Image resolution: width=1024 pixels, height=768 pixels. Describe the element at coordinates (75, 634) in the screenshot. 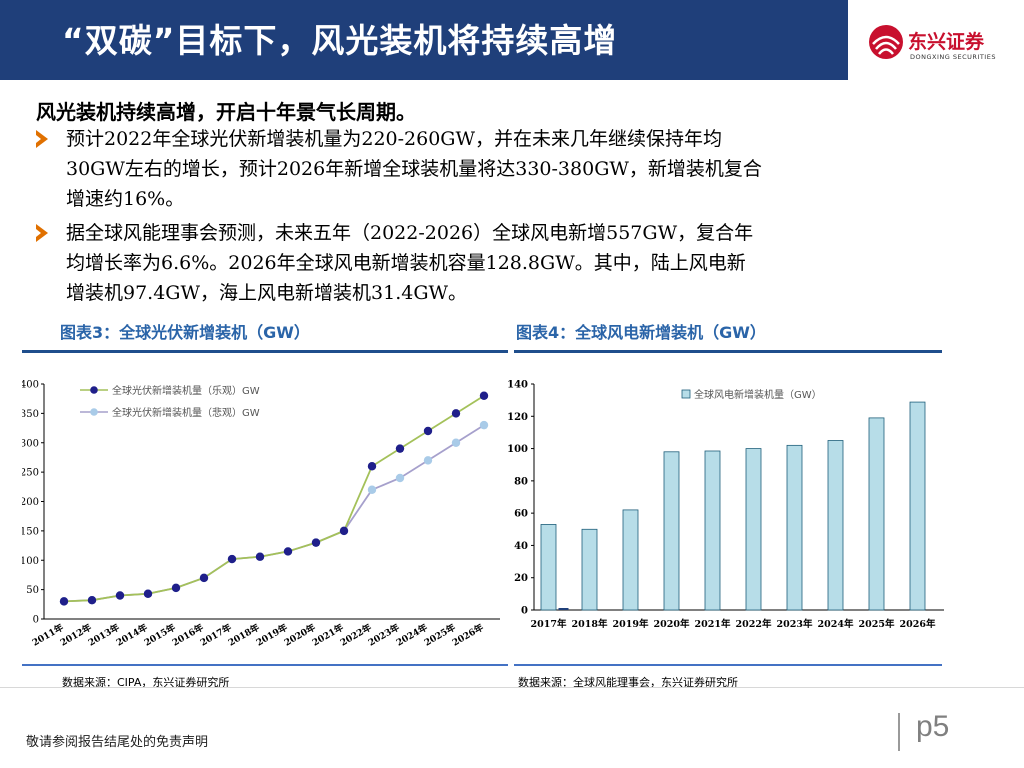

I see `x-tick-label: 2012年` at that location.